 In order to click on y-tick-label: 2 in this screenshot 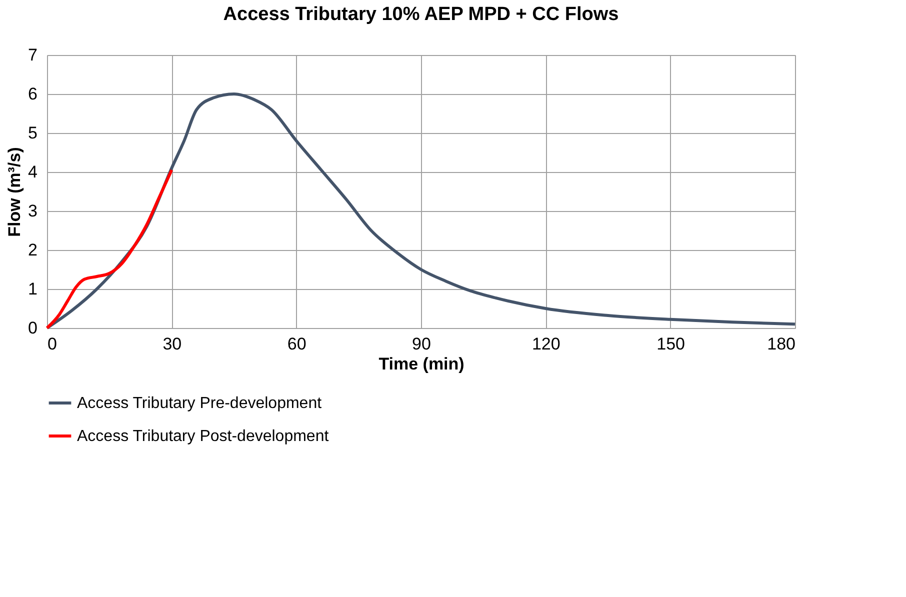, I will do `click(33, 250)`.